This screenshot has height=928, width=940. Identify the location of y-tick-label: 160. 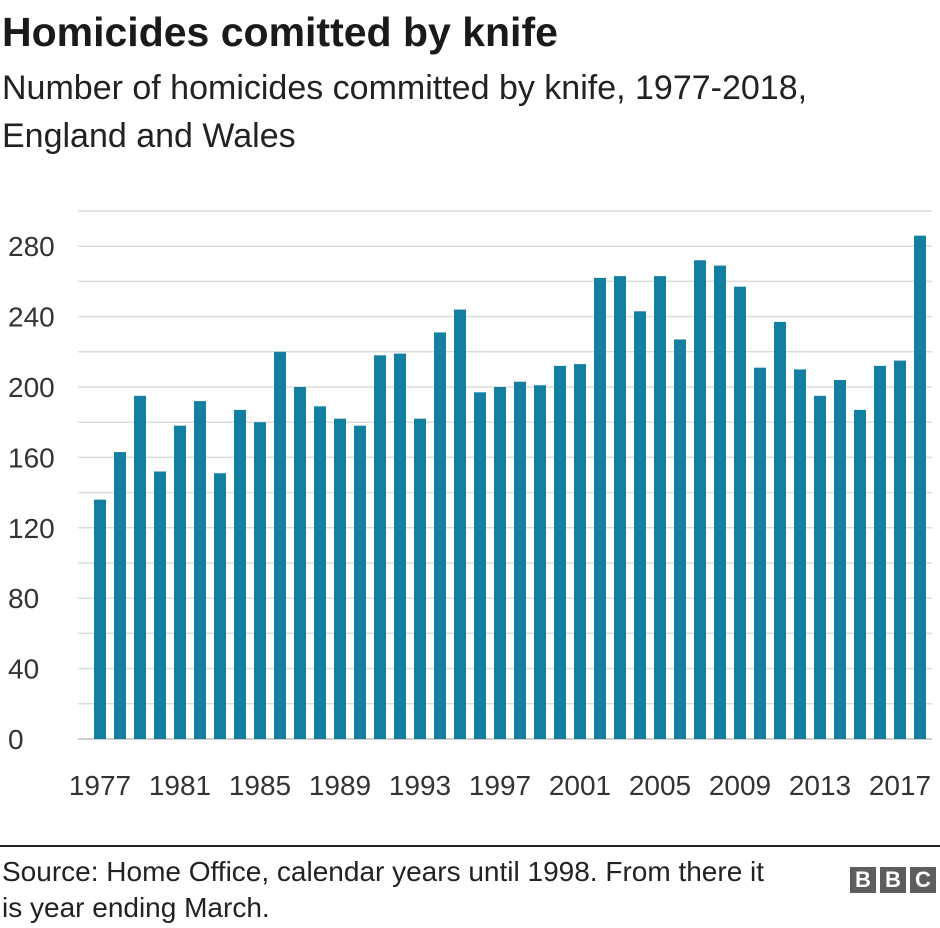
(31, 457).